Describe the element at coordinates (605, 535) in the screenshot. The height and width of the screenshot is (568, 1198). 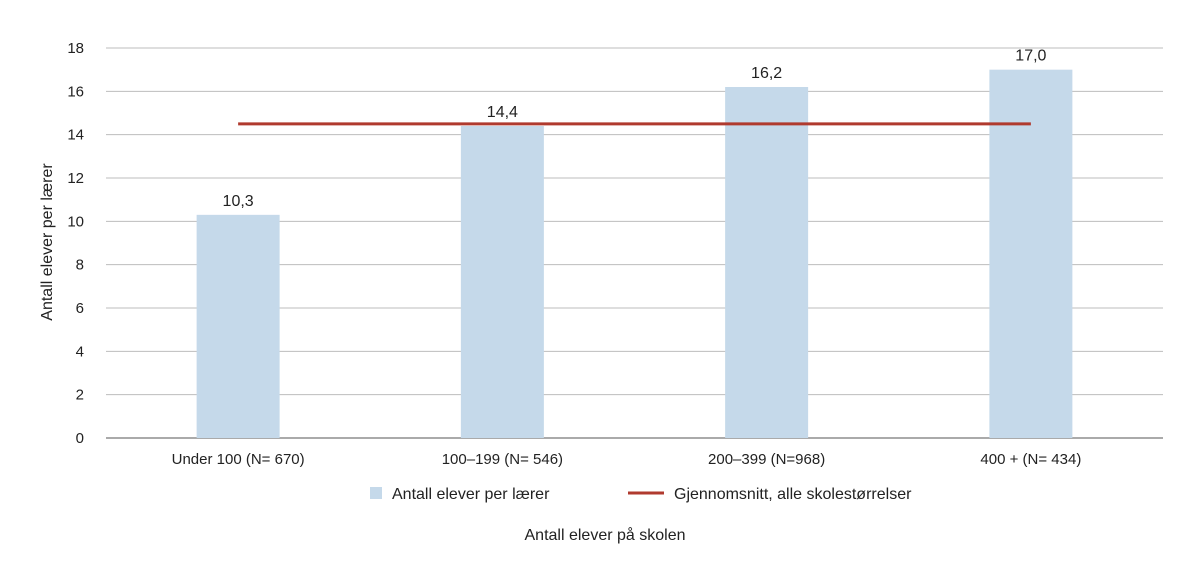
I see `x-axis-title: Antall elever på skolen` at that location.